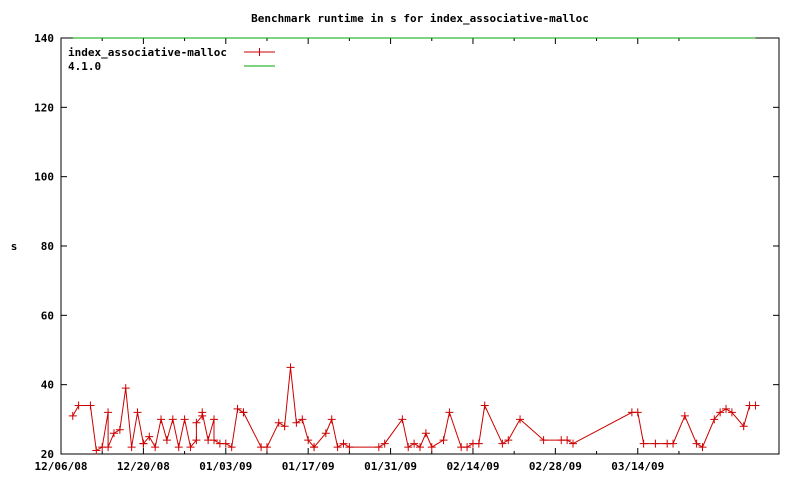 This screenshot has height=480, width=800. I want to click on x-tick-label: 12/20/08, so click(143, 466).